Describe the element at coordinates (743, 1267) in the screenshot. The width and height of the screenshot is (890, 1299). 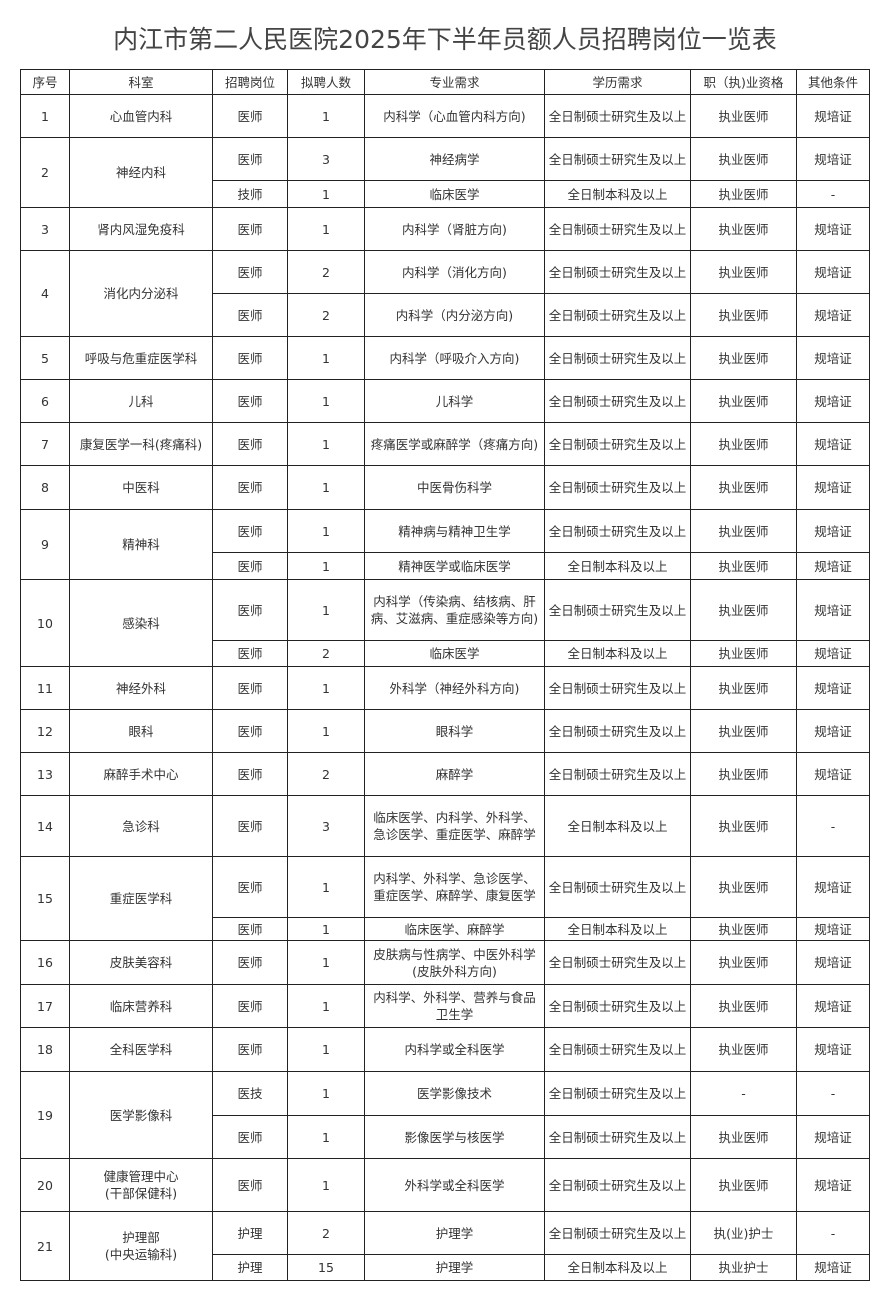
I see `qualification-cell: 执业护士` at that location.